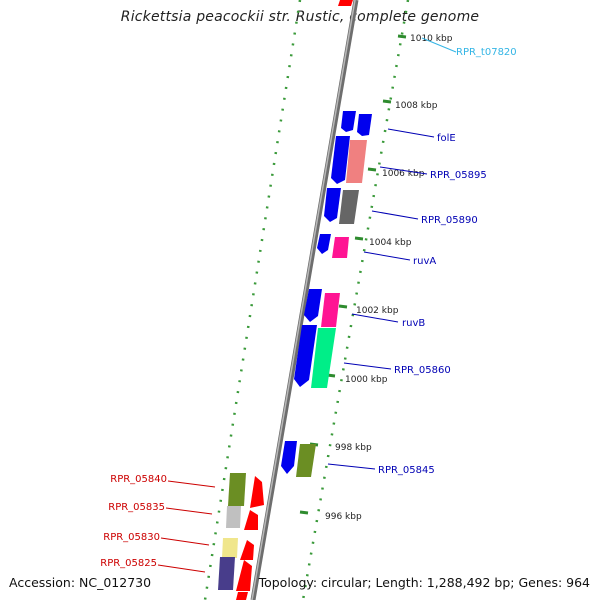 The width and height of the screenshot is (600, 600). Describe the element at coordinates (241, 536) in the screenshot. I see `reverse-strand-genes` at that location.